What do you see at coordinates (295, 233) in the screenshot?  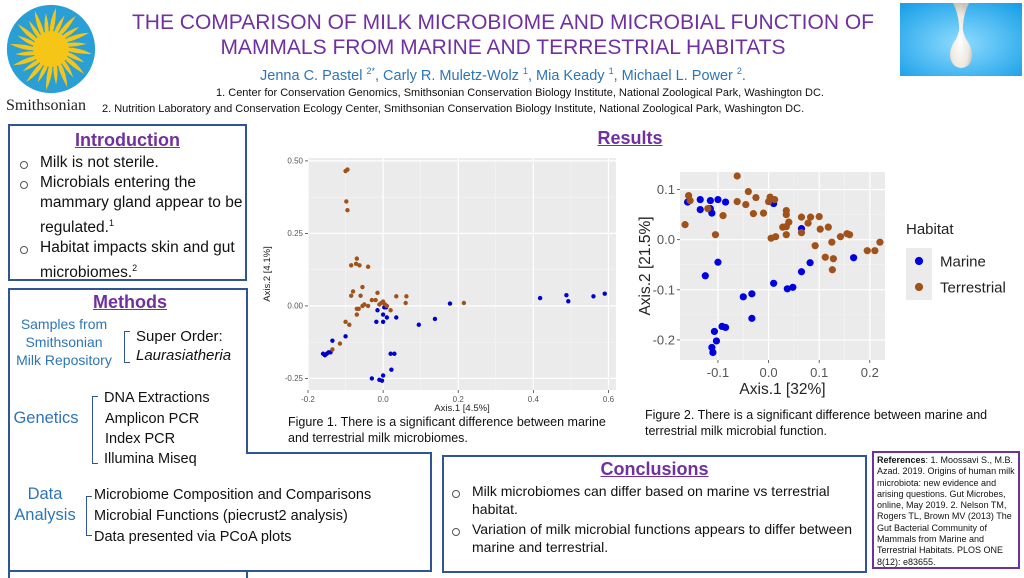 I see `y-tick-label: 0.25` at bounding box center [295, 233].